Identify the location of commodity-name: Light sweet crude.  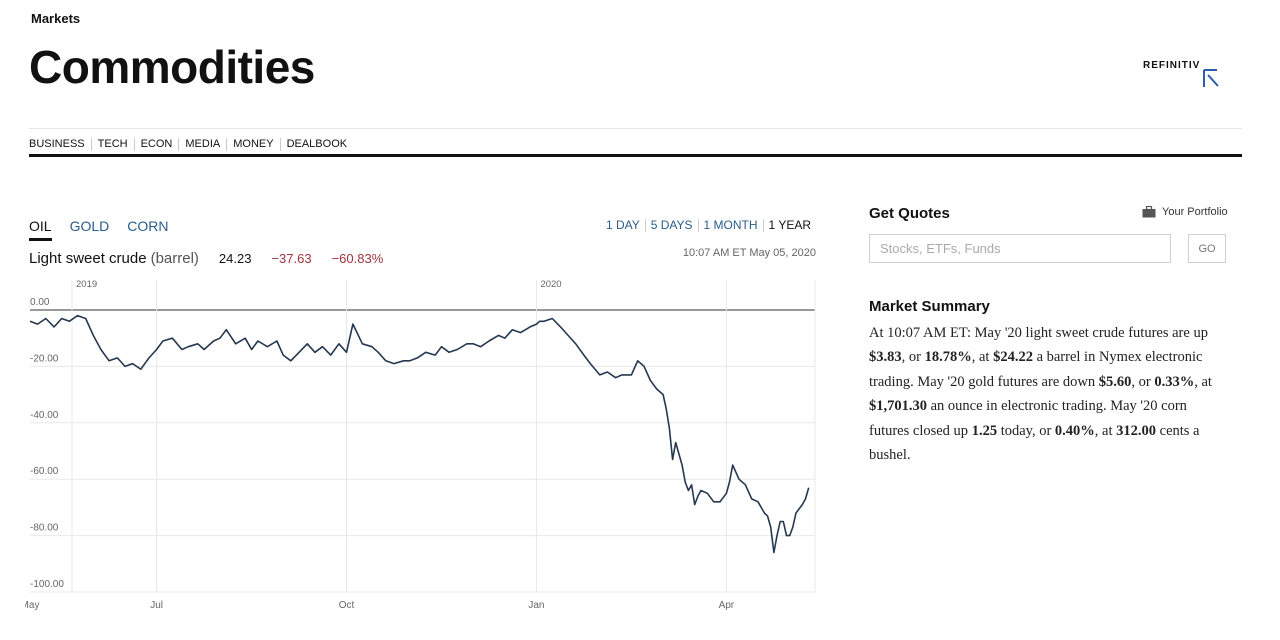
(88, 258).